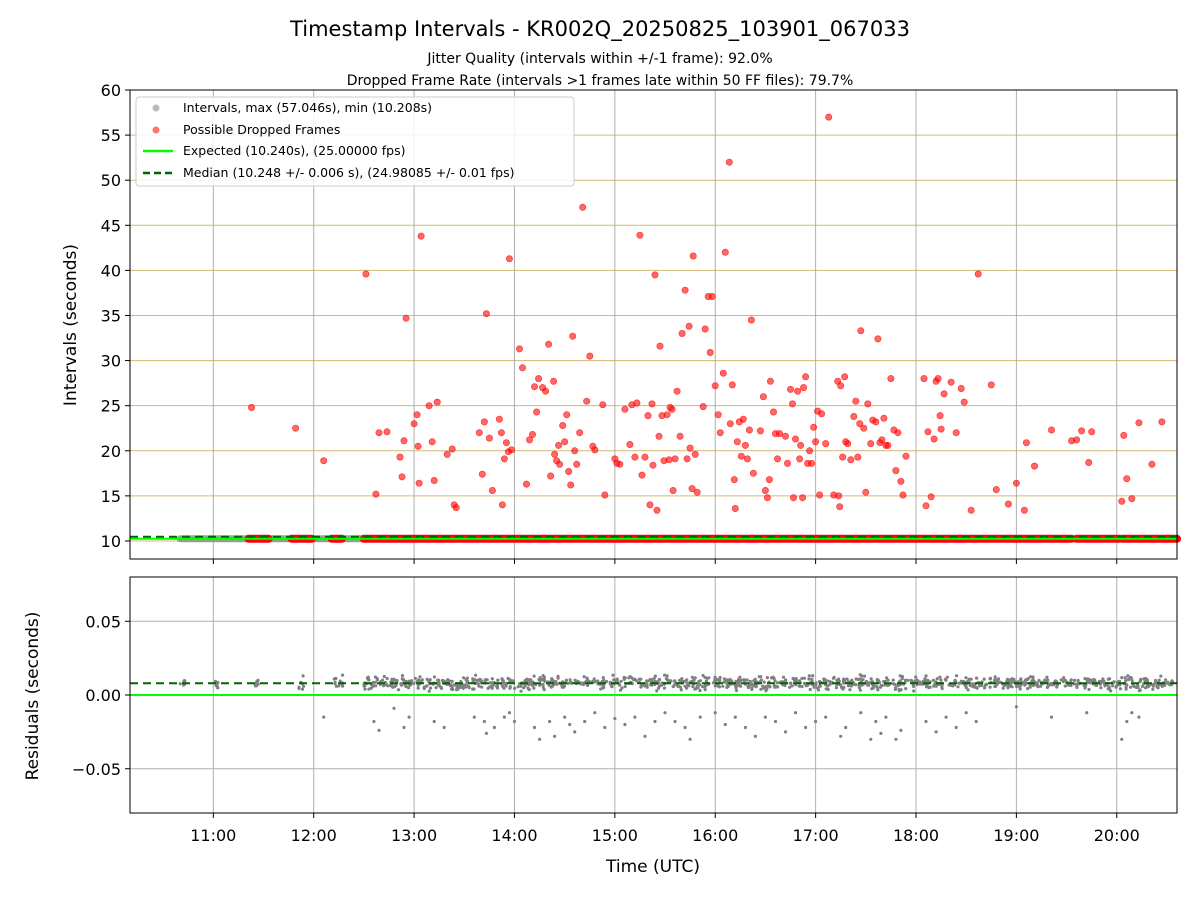  I want to click on top-ytick-label-10: 60, so click(111, 90).